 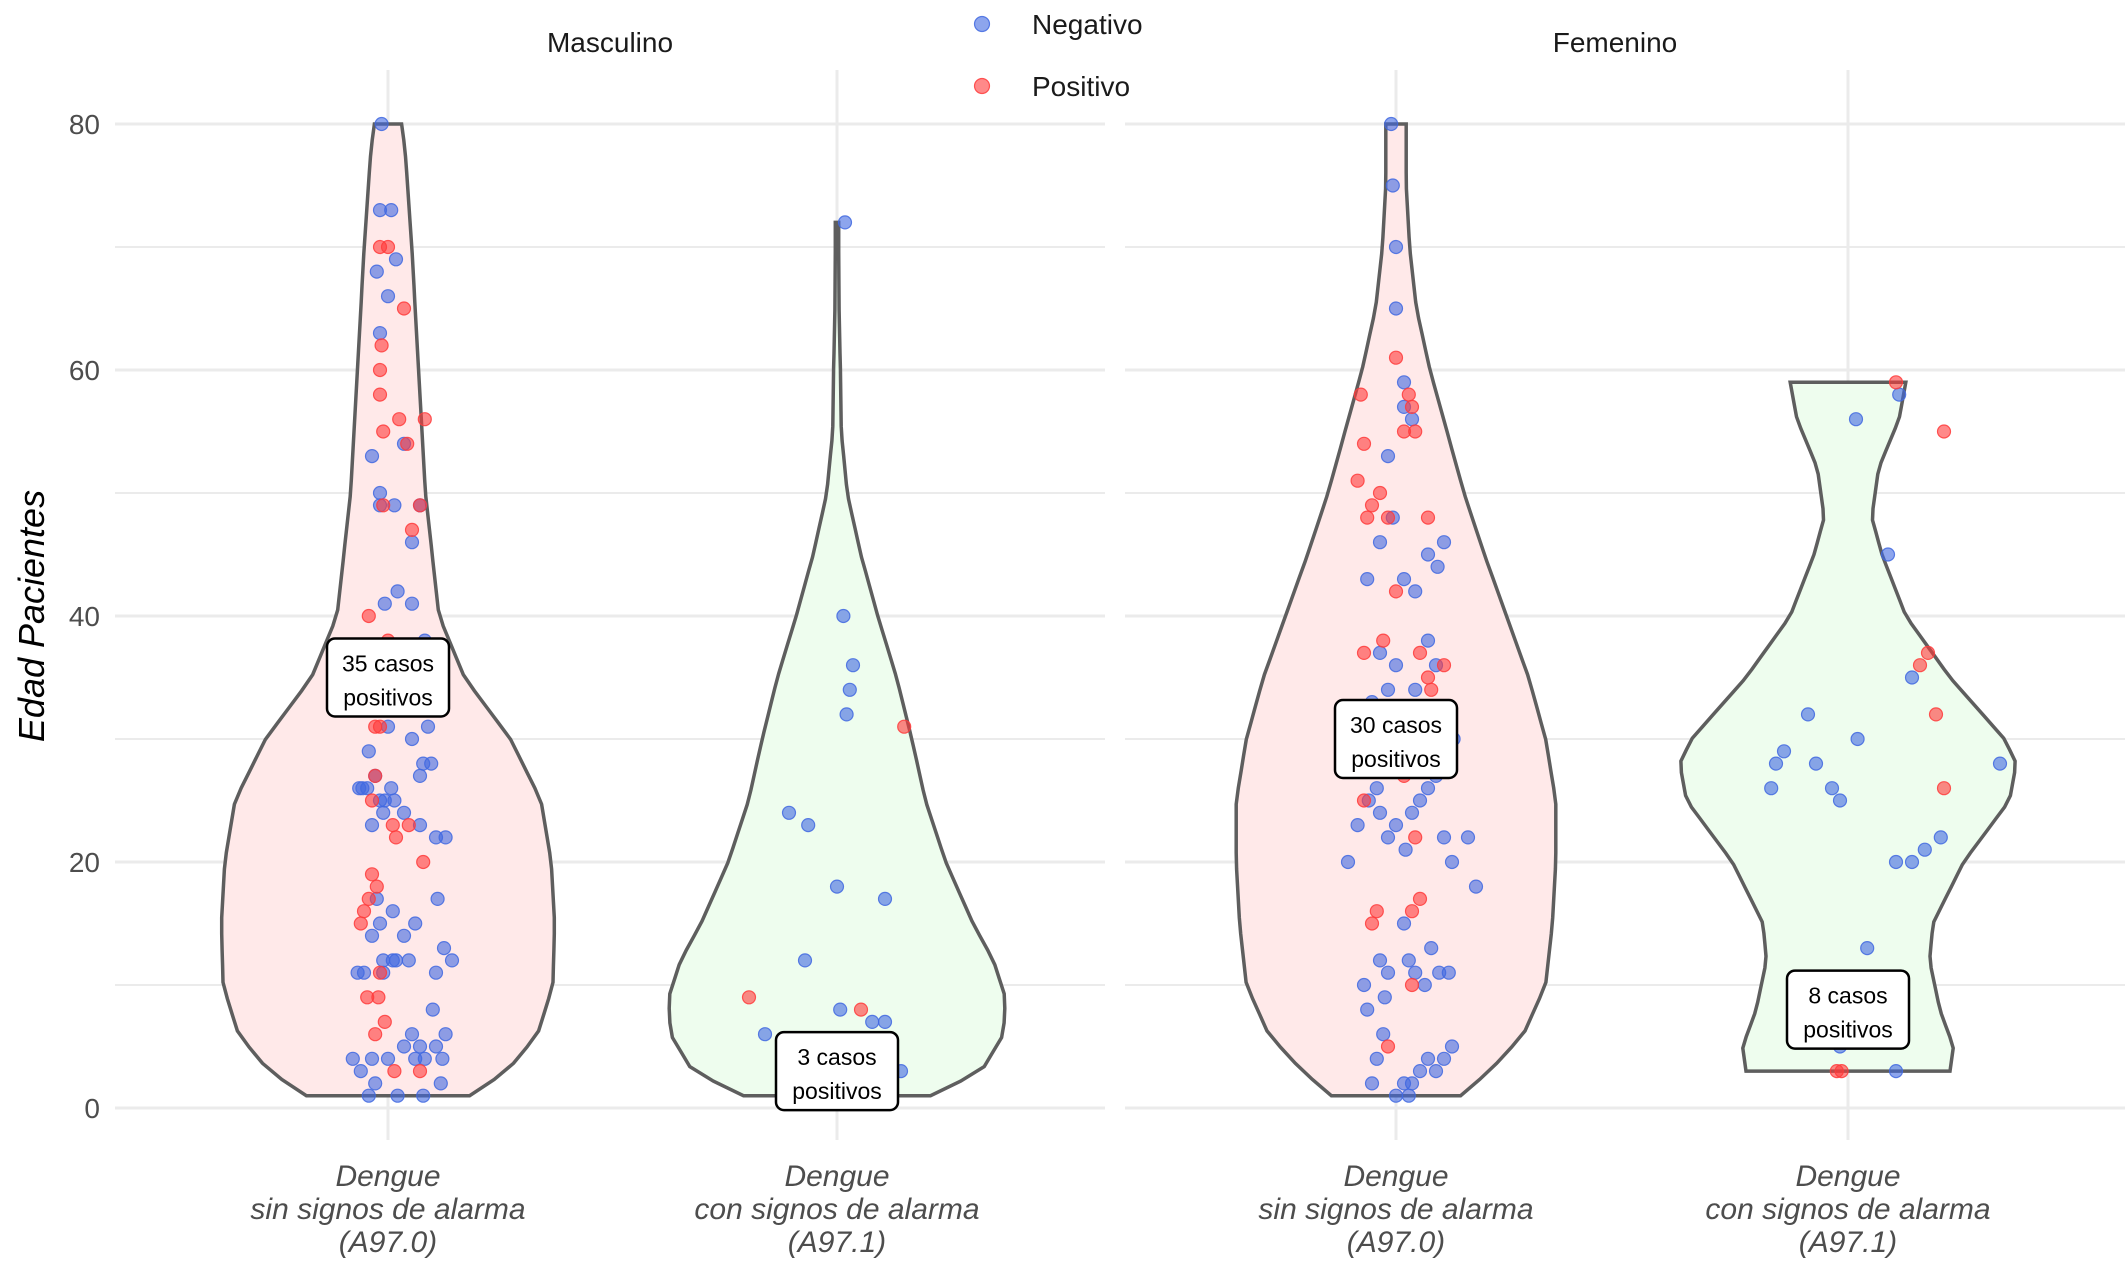 I want to click on x-tick-label: (A97.1), so click(x=1848, y=1242).